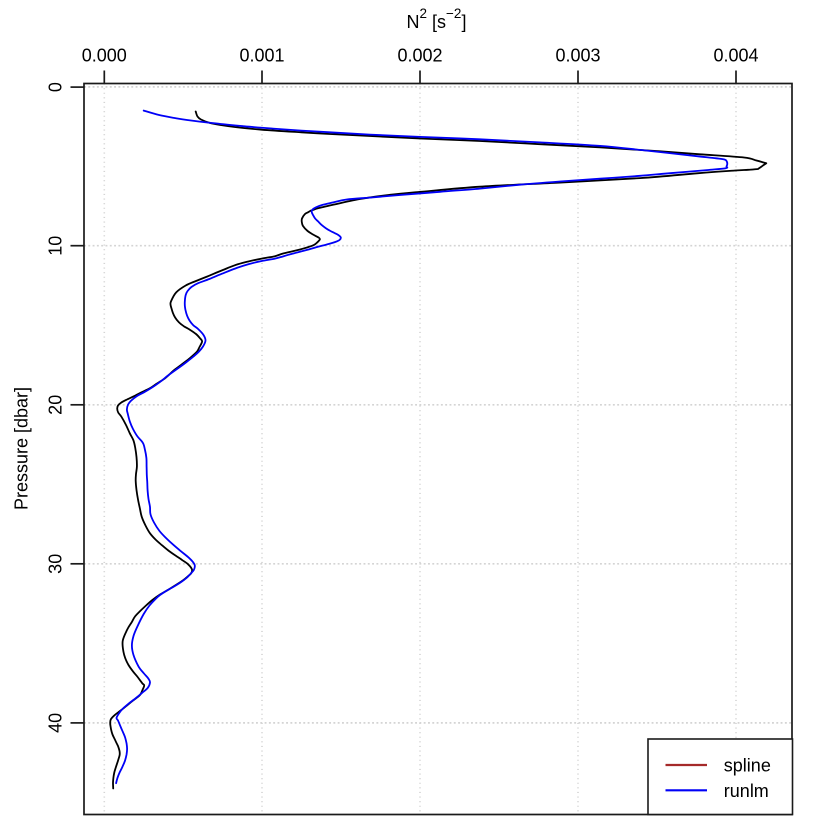 Image resolution: width=840 pixels, height=840 pixels. What do you see at coordinates (104, 56) in the screenshot?
I see `svg-text: 0.000` at bounding box center [104, 56].